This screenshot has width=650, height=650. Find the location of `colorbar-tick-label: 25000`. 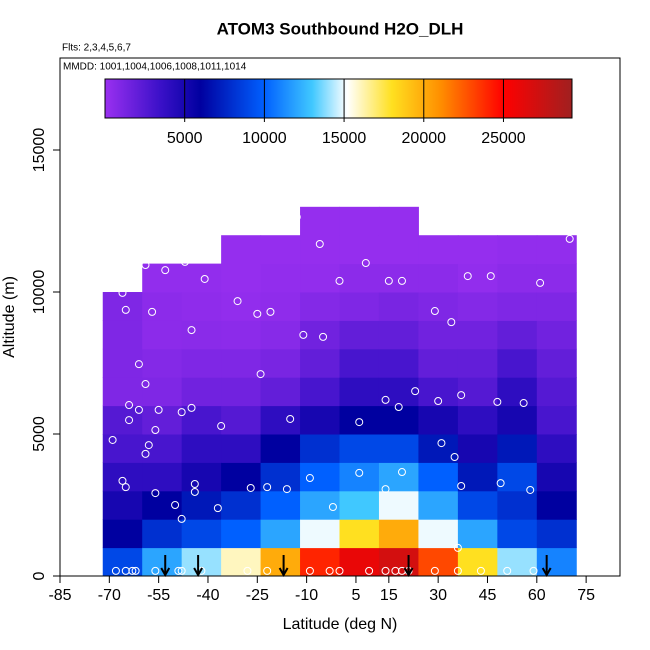

colorbar-tick-label: 25000 is located at coordinates (503, 138).